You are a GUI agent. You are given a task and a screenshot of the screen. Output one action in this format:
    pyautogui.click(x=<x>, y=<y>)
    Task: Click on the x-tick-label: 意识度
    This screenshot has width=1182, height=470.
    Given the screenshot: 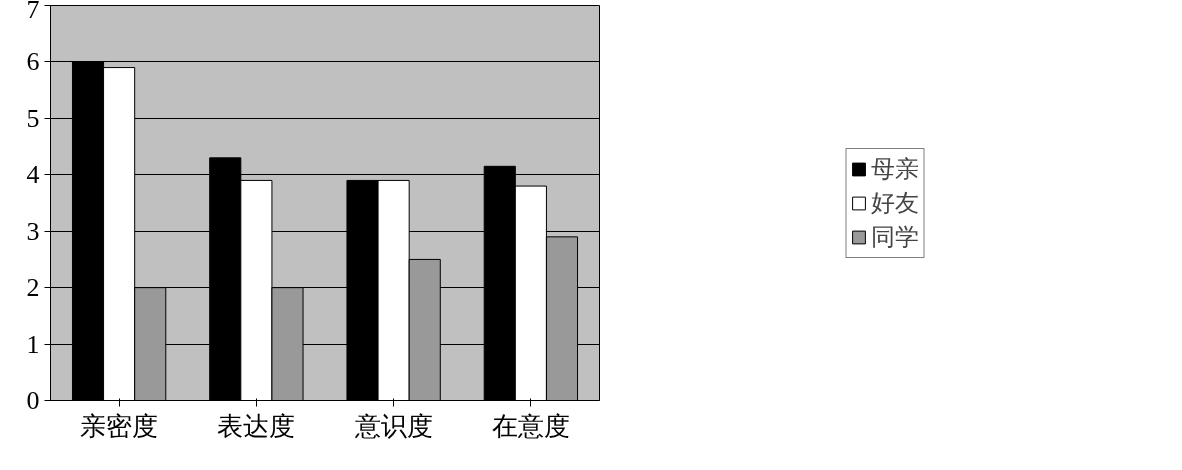 What is the action you would take?
    pyautogui.click(x=393, y=426)
    